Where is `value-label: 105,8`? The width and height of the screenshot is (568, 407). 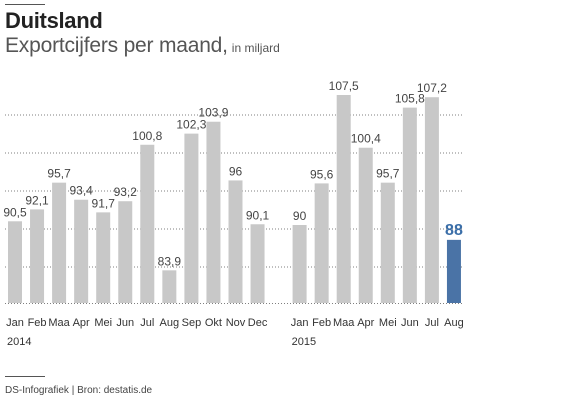
value-label: 105,8 is located at coordinates (410, 99).